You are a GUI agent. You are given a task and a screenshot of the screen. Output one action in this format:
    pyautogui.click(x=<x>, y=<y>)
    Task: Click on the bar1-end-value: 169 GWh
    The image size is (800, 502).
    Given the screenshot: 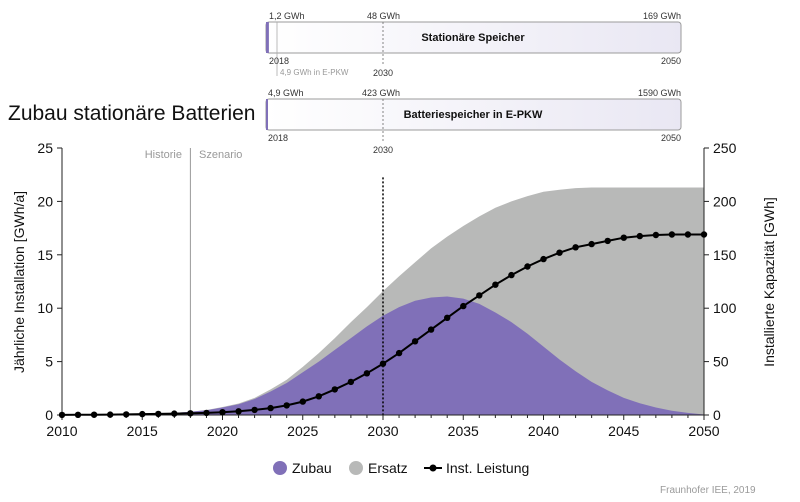 What is the action you would take?
    pyautogui.click(x=662, y=16)
    